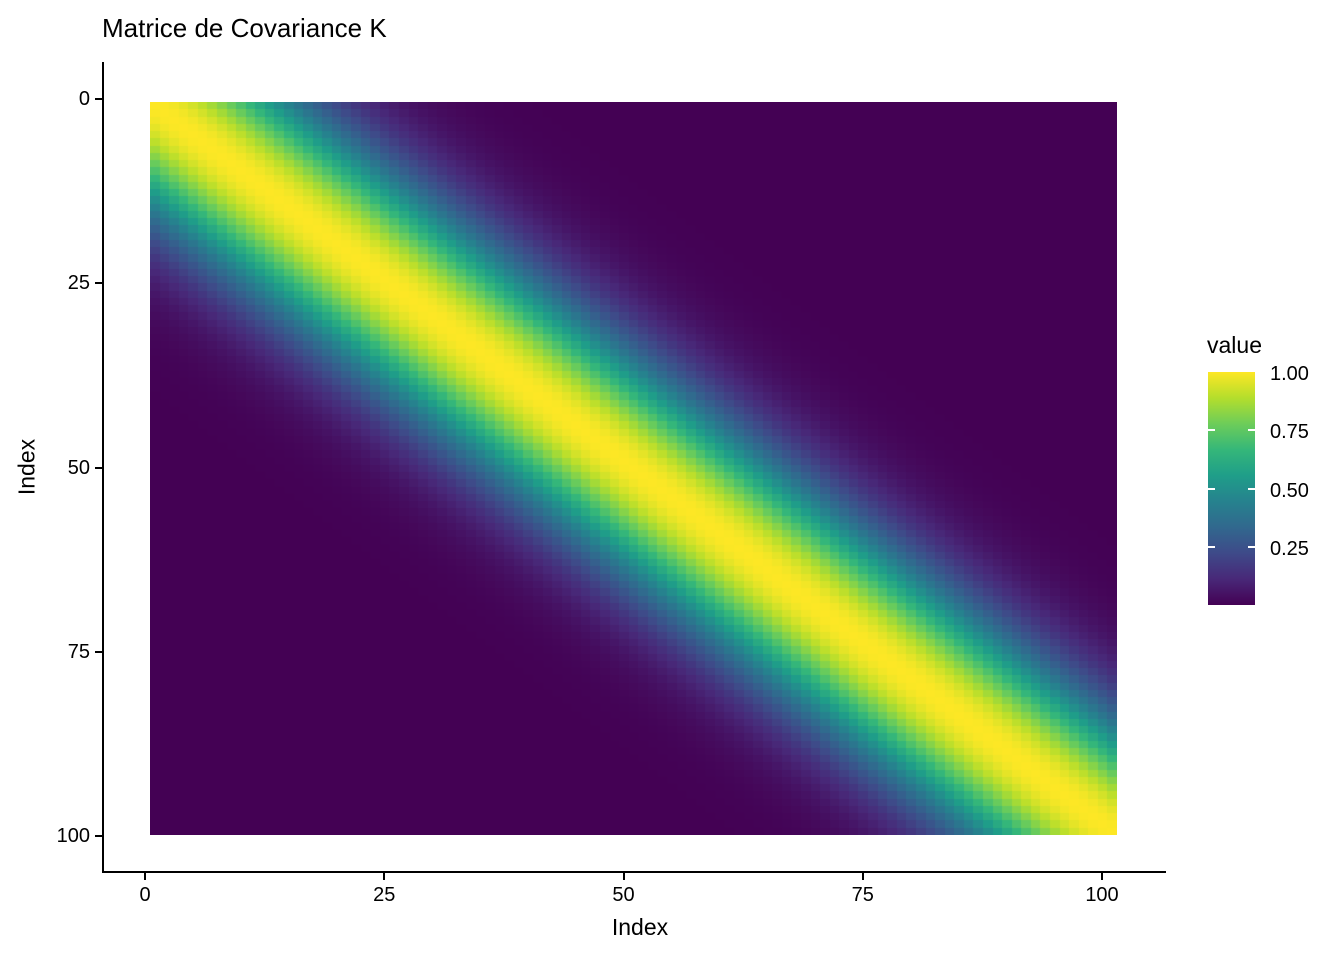 This screenshot has height=960, width=1344. Describe the element at coordinates (103, 467) in the screenshot. I see `y-axis-line` at that location.